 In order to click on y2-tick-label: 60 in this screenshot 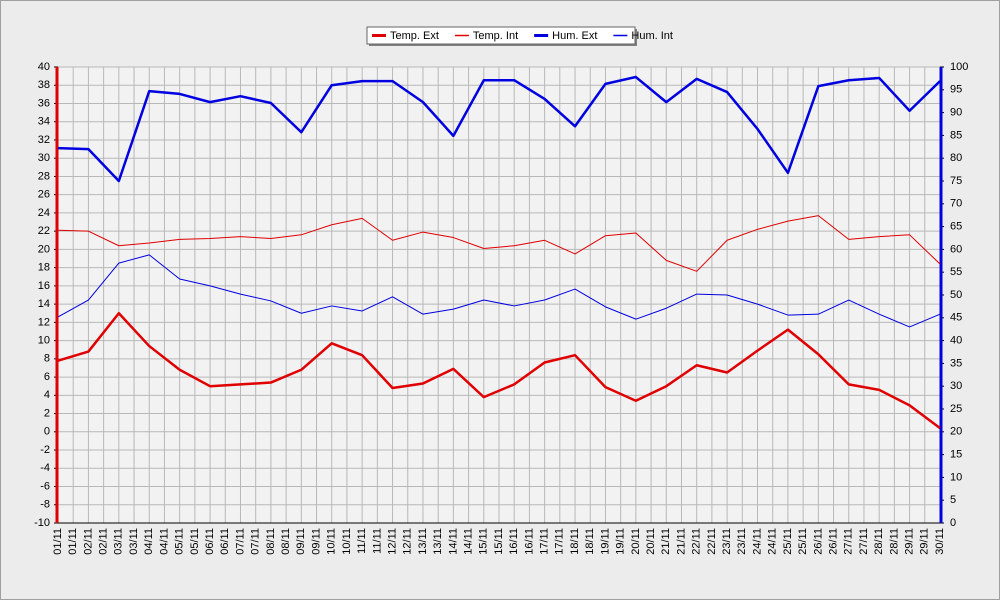, I will do `click(956, 249)`.